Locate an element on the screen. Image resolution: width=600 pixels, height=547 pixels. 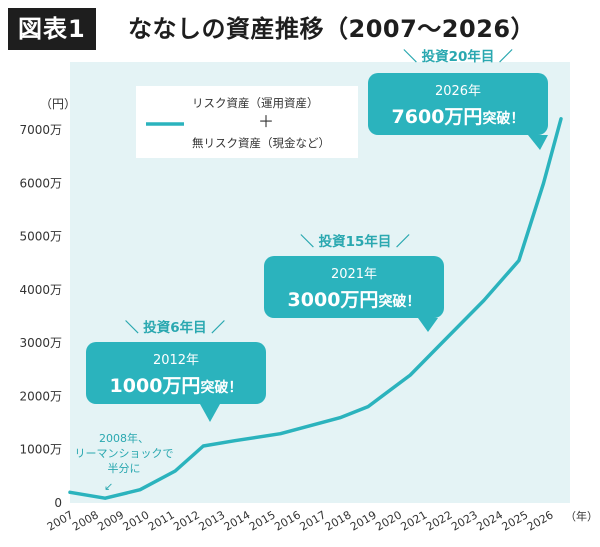
y-tick-label: 4000万 is located at coordinates (40, 290).